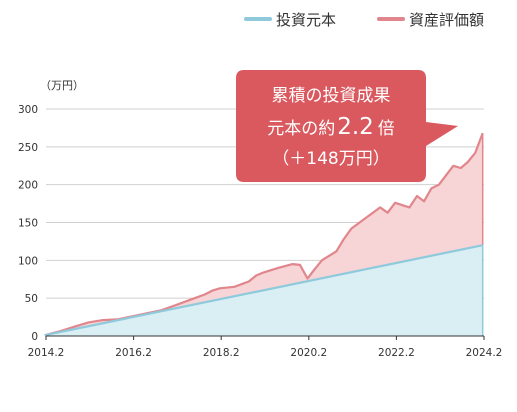  Describe the element at coordinates (28, 186) in the screenshot. I see `y-tick-label: 200` at that location.